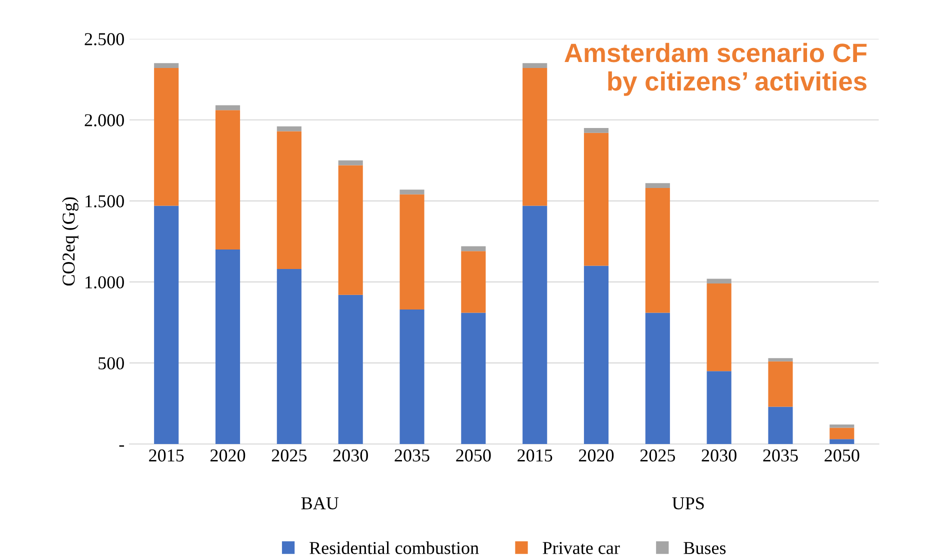 The image size is (925, 555). Describe the element at coordinates (320, 503) in the screenshot. I see `text: BAU` at that location.